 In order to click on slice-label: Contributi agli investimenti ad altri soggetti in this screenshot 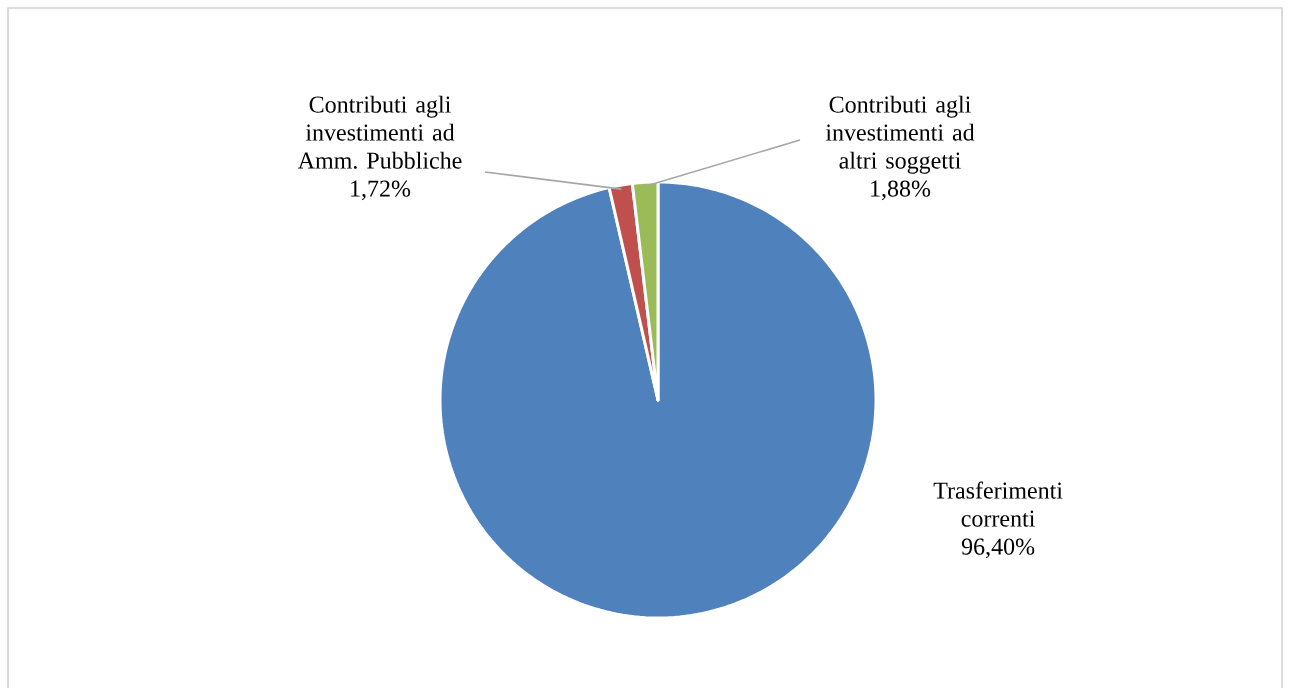, I will do `click(900, 134)`.